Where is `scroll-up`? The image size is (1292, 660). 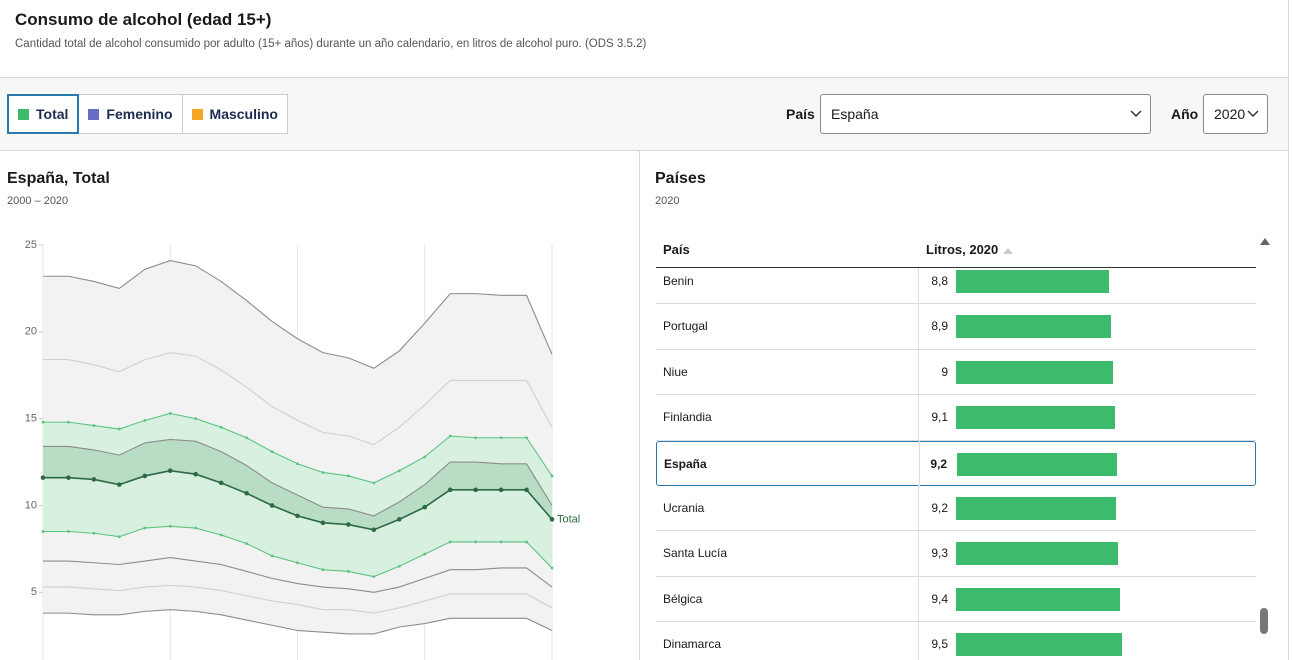 scroll-up is located at coordinates (1265, 241).